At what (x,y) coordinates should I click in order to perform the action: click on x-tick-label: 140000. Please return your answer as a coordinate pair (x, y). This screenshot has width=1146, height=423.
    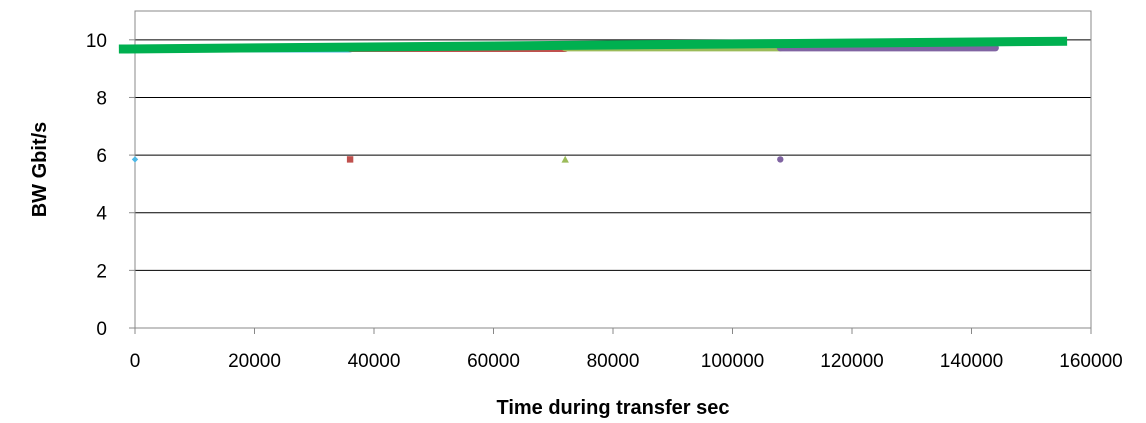
    Looking at the image, I should click on (971, 361).